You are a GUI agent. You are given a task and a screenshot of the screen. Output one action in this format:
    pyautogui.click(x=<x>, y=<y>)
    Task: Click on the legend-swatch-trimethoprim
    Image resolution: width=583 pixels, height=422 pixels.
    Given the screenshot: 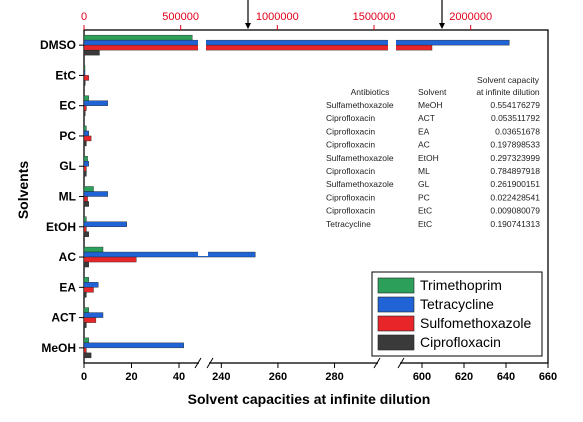 What is the action you would take?
    pyautogui.click(x=396, y=285)
    